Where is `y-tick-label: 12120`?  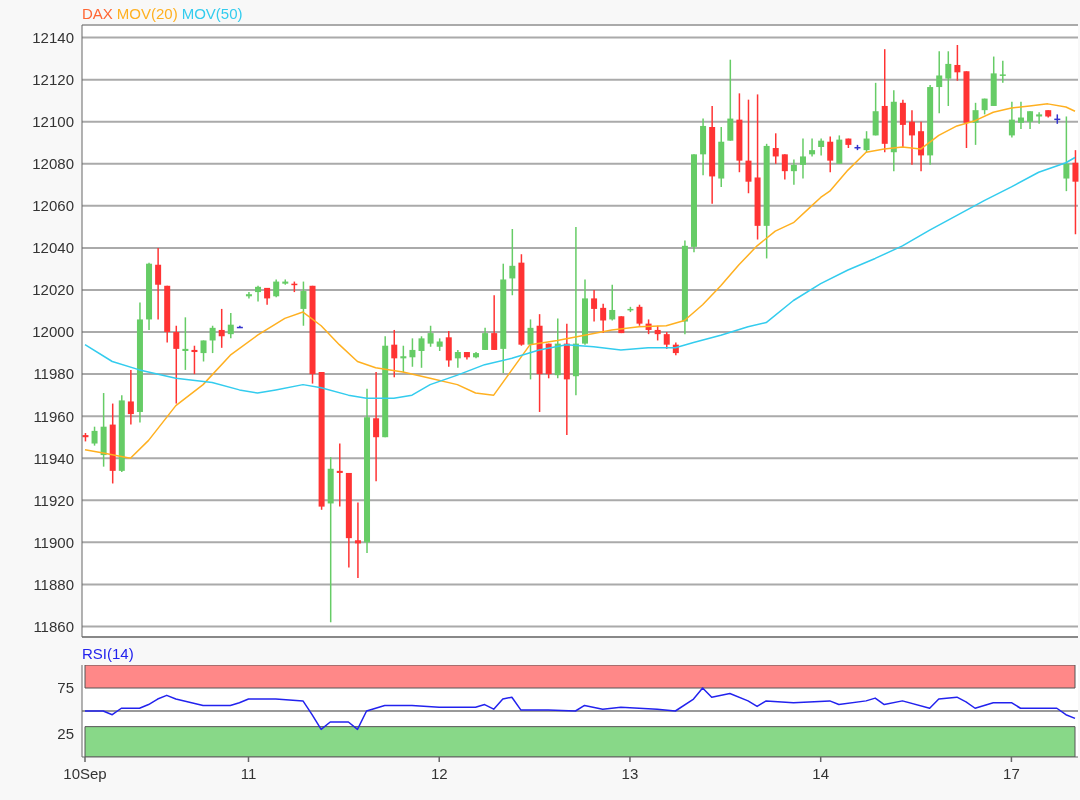
y-tick-label: 12120 is located at coordinates (53, 80).